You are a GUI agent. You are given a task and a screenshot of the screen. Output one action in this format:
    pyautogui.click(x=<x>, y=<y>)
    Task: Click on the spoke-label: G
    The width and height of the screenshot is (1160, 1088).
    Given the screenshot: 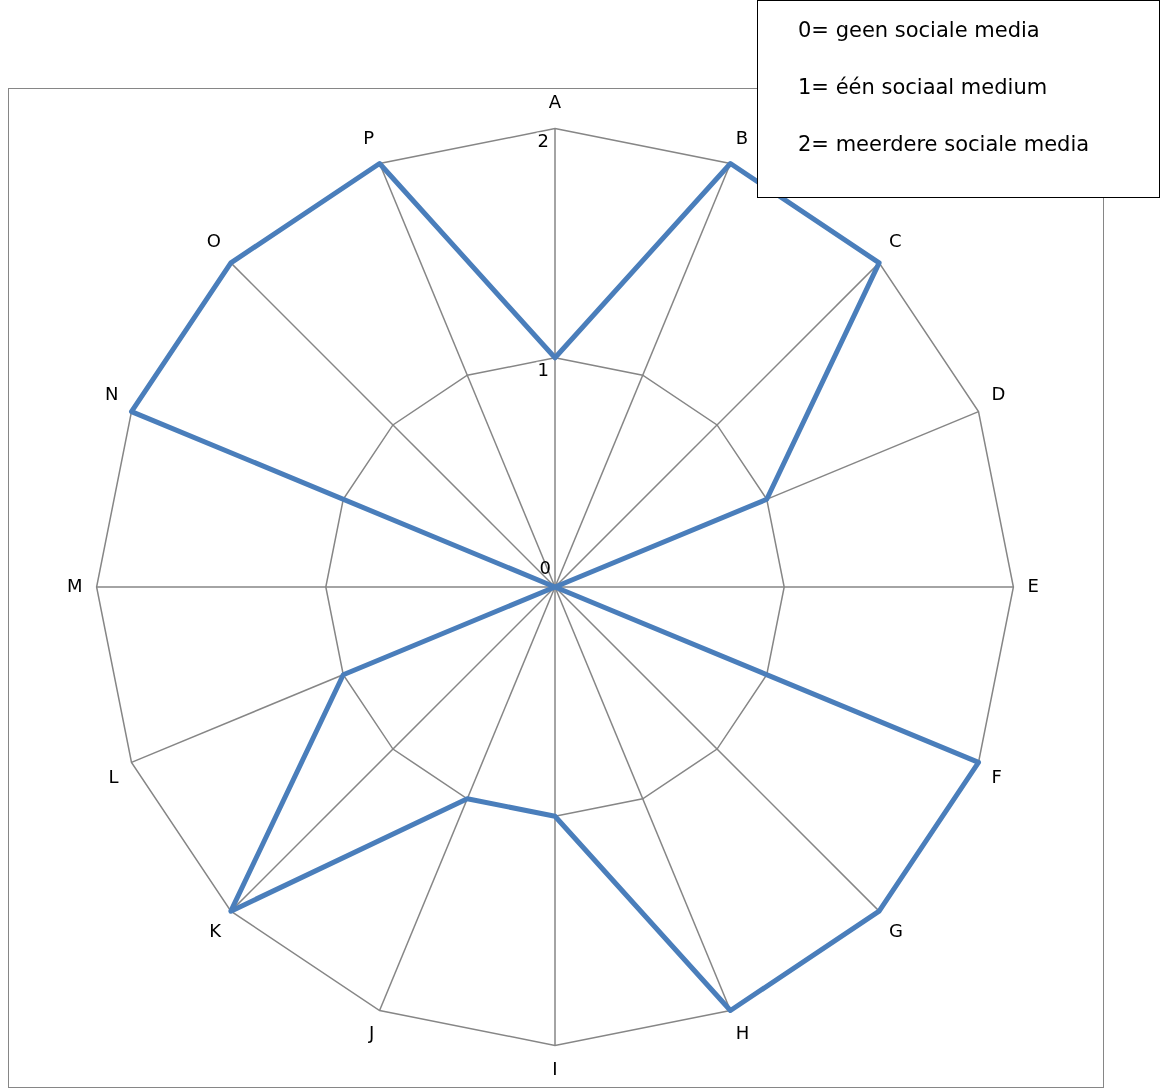 What is the action you would take?
    pyautogui.click(x=896, y=930)
    